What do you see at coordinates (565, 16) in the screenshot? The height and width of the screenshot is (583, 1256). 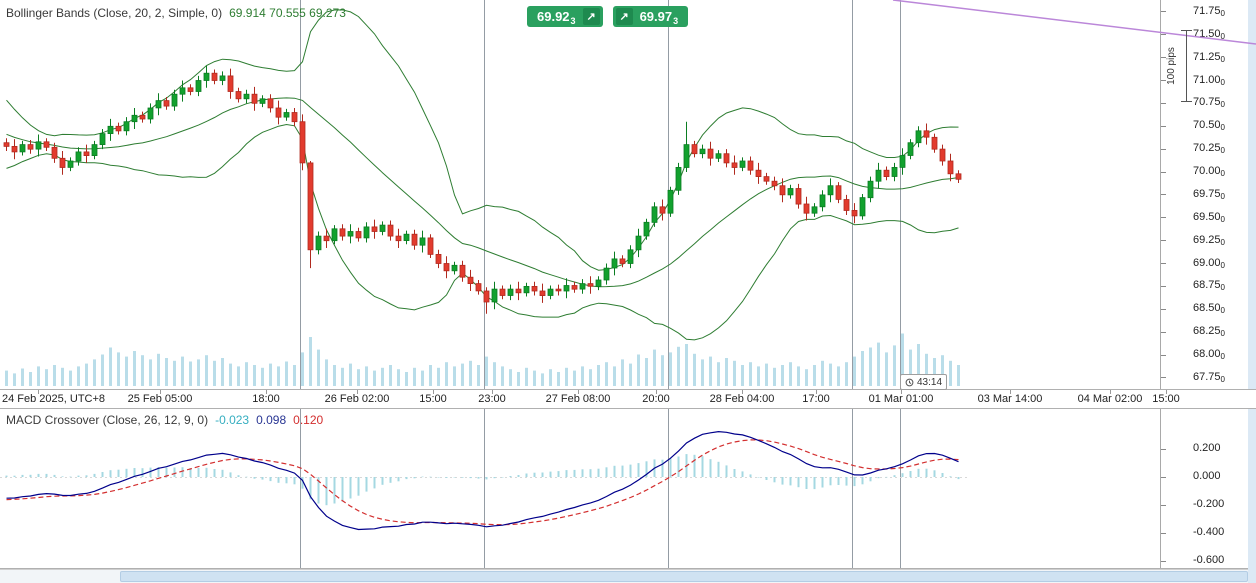 I see `bid-price-badge: 69.923 ↗` at bounding box center [565, 16].